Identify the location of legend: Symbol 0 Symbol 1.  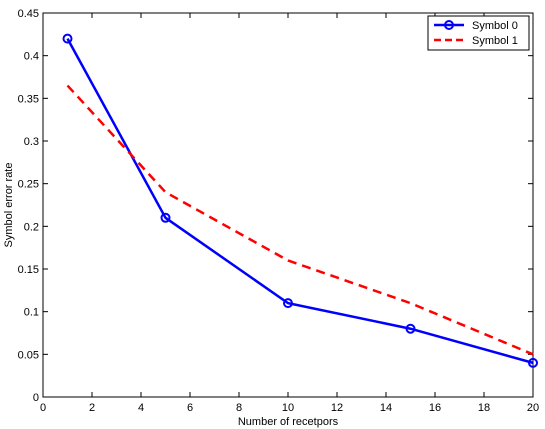
(478, 33).